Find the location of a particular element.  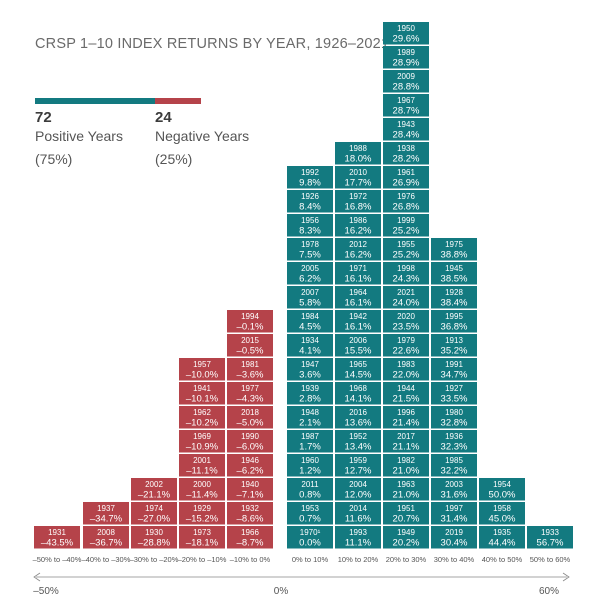

year-label: 1939 is located at coordinates (310, 388).